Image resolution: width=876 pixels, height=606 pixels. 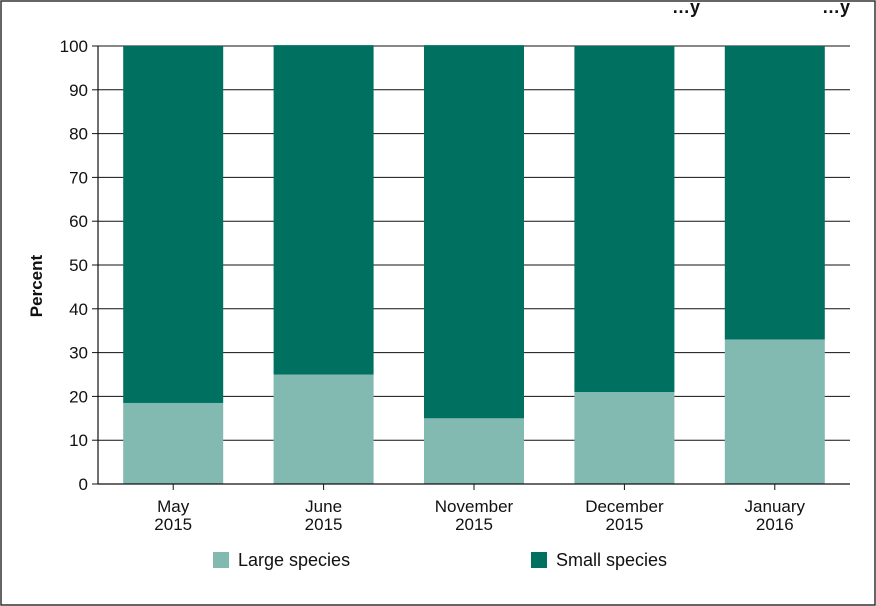 I want to click on cropped-header-fragment: …y …y, so click(x=761, y=8).